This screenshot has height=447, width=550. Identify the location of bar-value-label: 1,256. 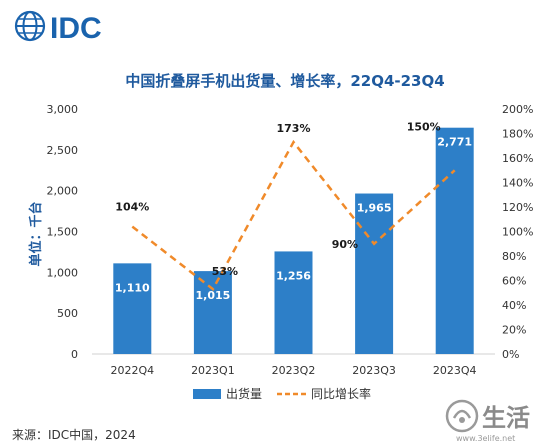
(293, 275).